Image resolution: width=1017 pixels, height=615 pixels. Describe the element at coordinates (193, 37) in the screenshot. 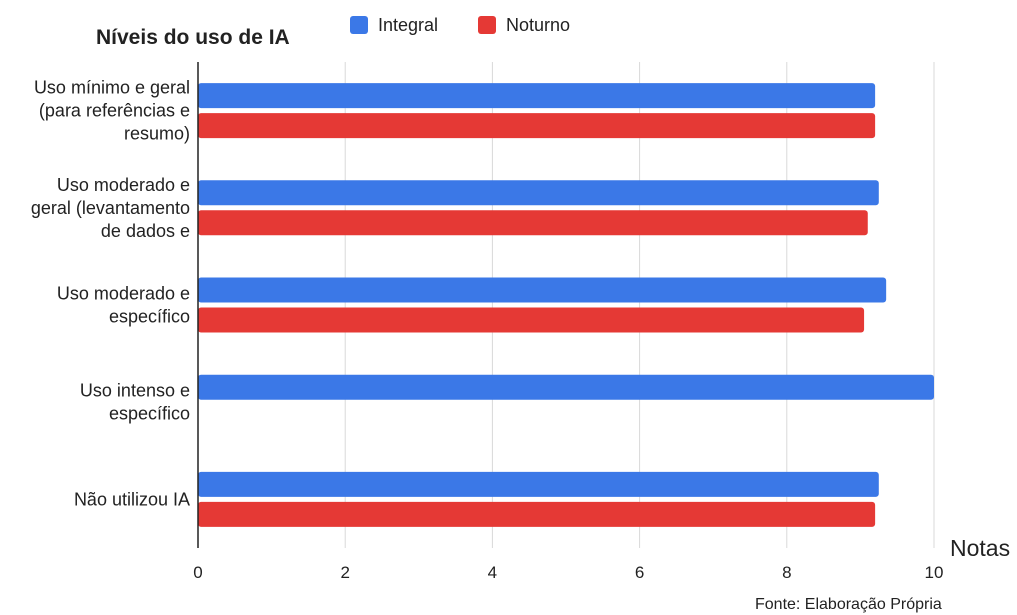

I see `chart-title: Níveis do uso de IA` at that location.